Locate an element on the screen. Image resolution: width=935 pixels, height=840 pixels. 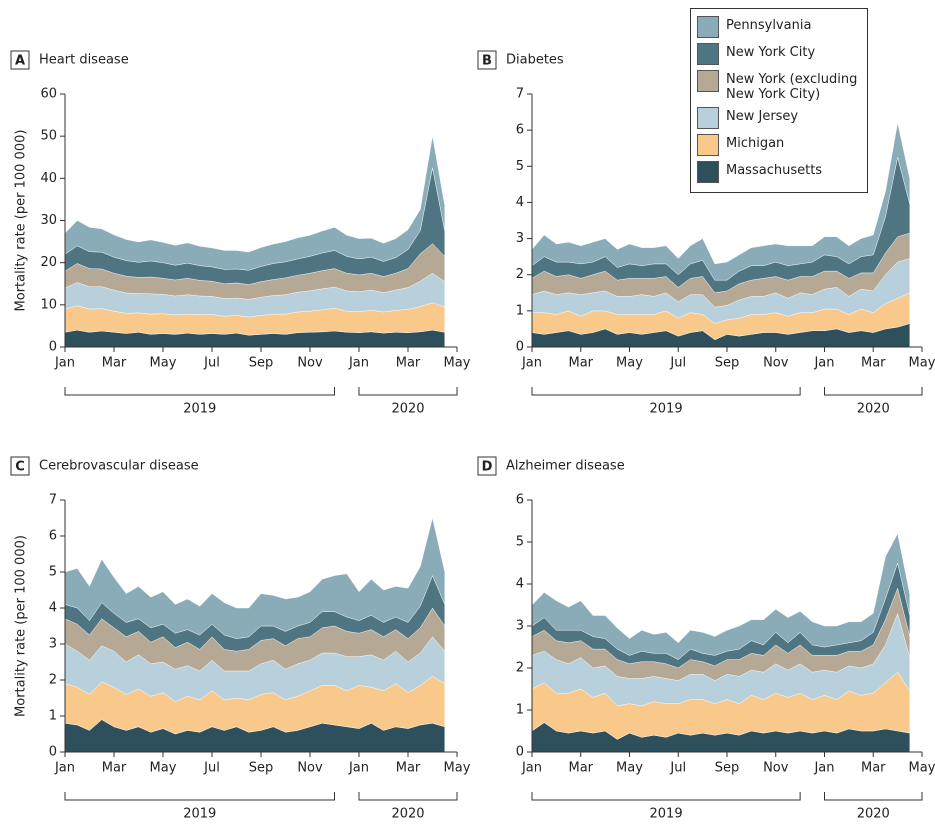
panel-title: Alzheimer disease is located at coordinates (565, 466).